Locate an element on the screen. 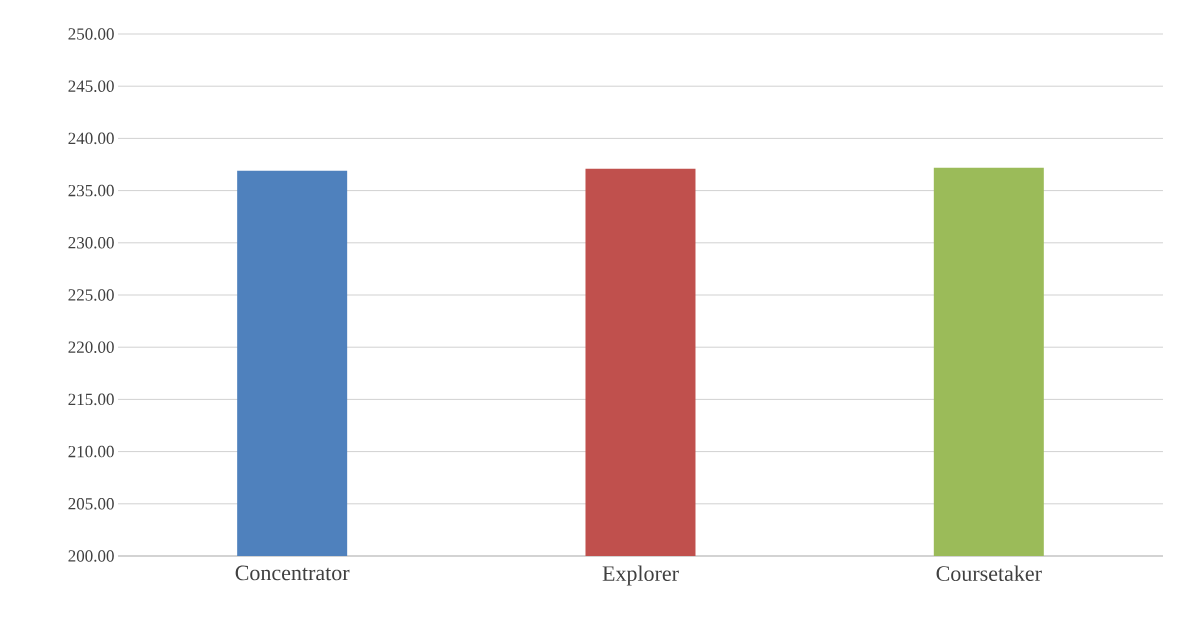 The height and width of the screenshot is (626, 1195). y-tick-label: 235.00 is located at coordinates (91, 190).